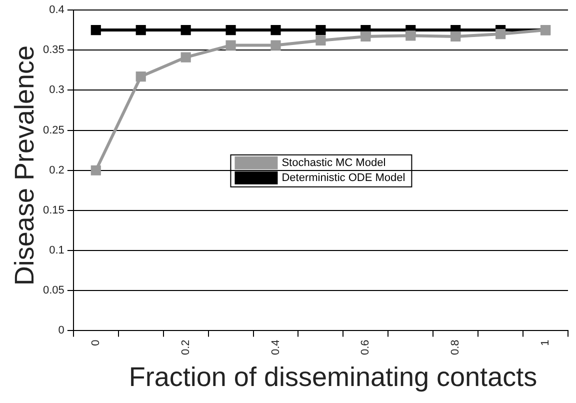 This screenshot has height=403, width=576. What do you see at coordinates (61, 330) in the screenshot?
I see `y-tick-label: 0` at bounding box center [61, 330].